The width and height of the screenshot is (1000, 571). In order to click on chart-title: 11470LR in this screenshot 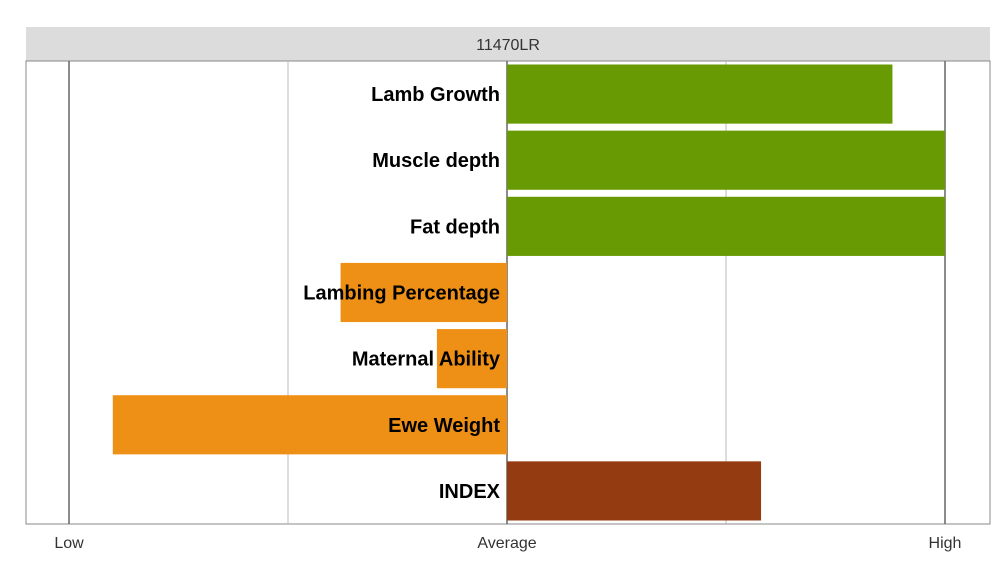, I will do `click(508, 45)`.